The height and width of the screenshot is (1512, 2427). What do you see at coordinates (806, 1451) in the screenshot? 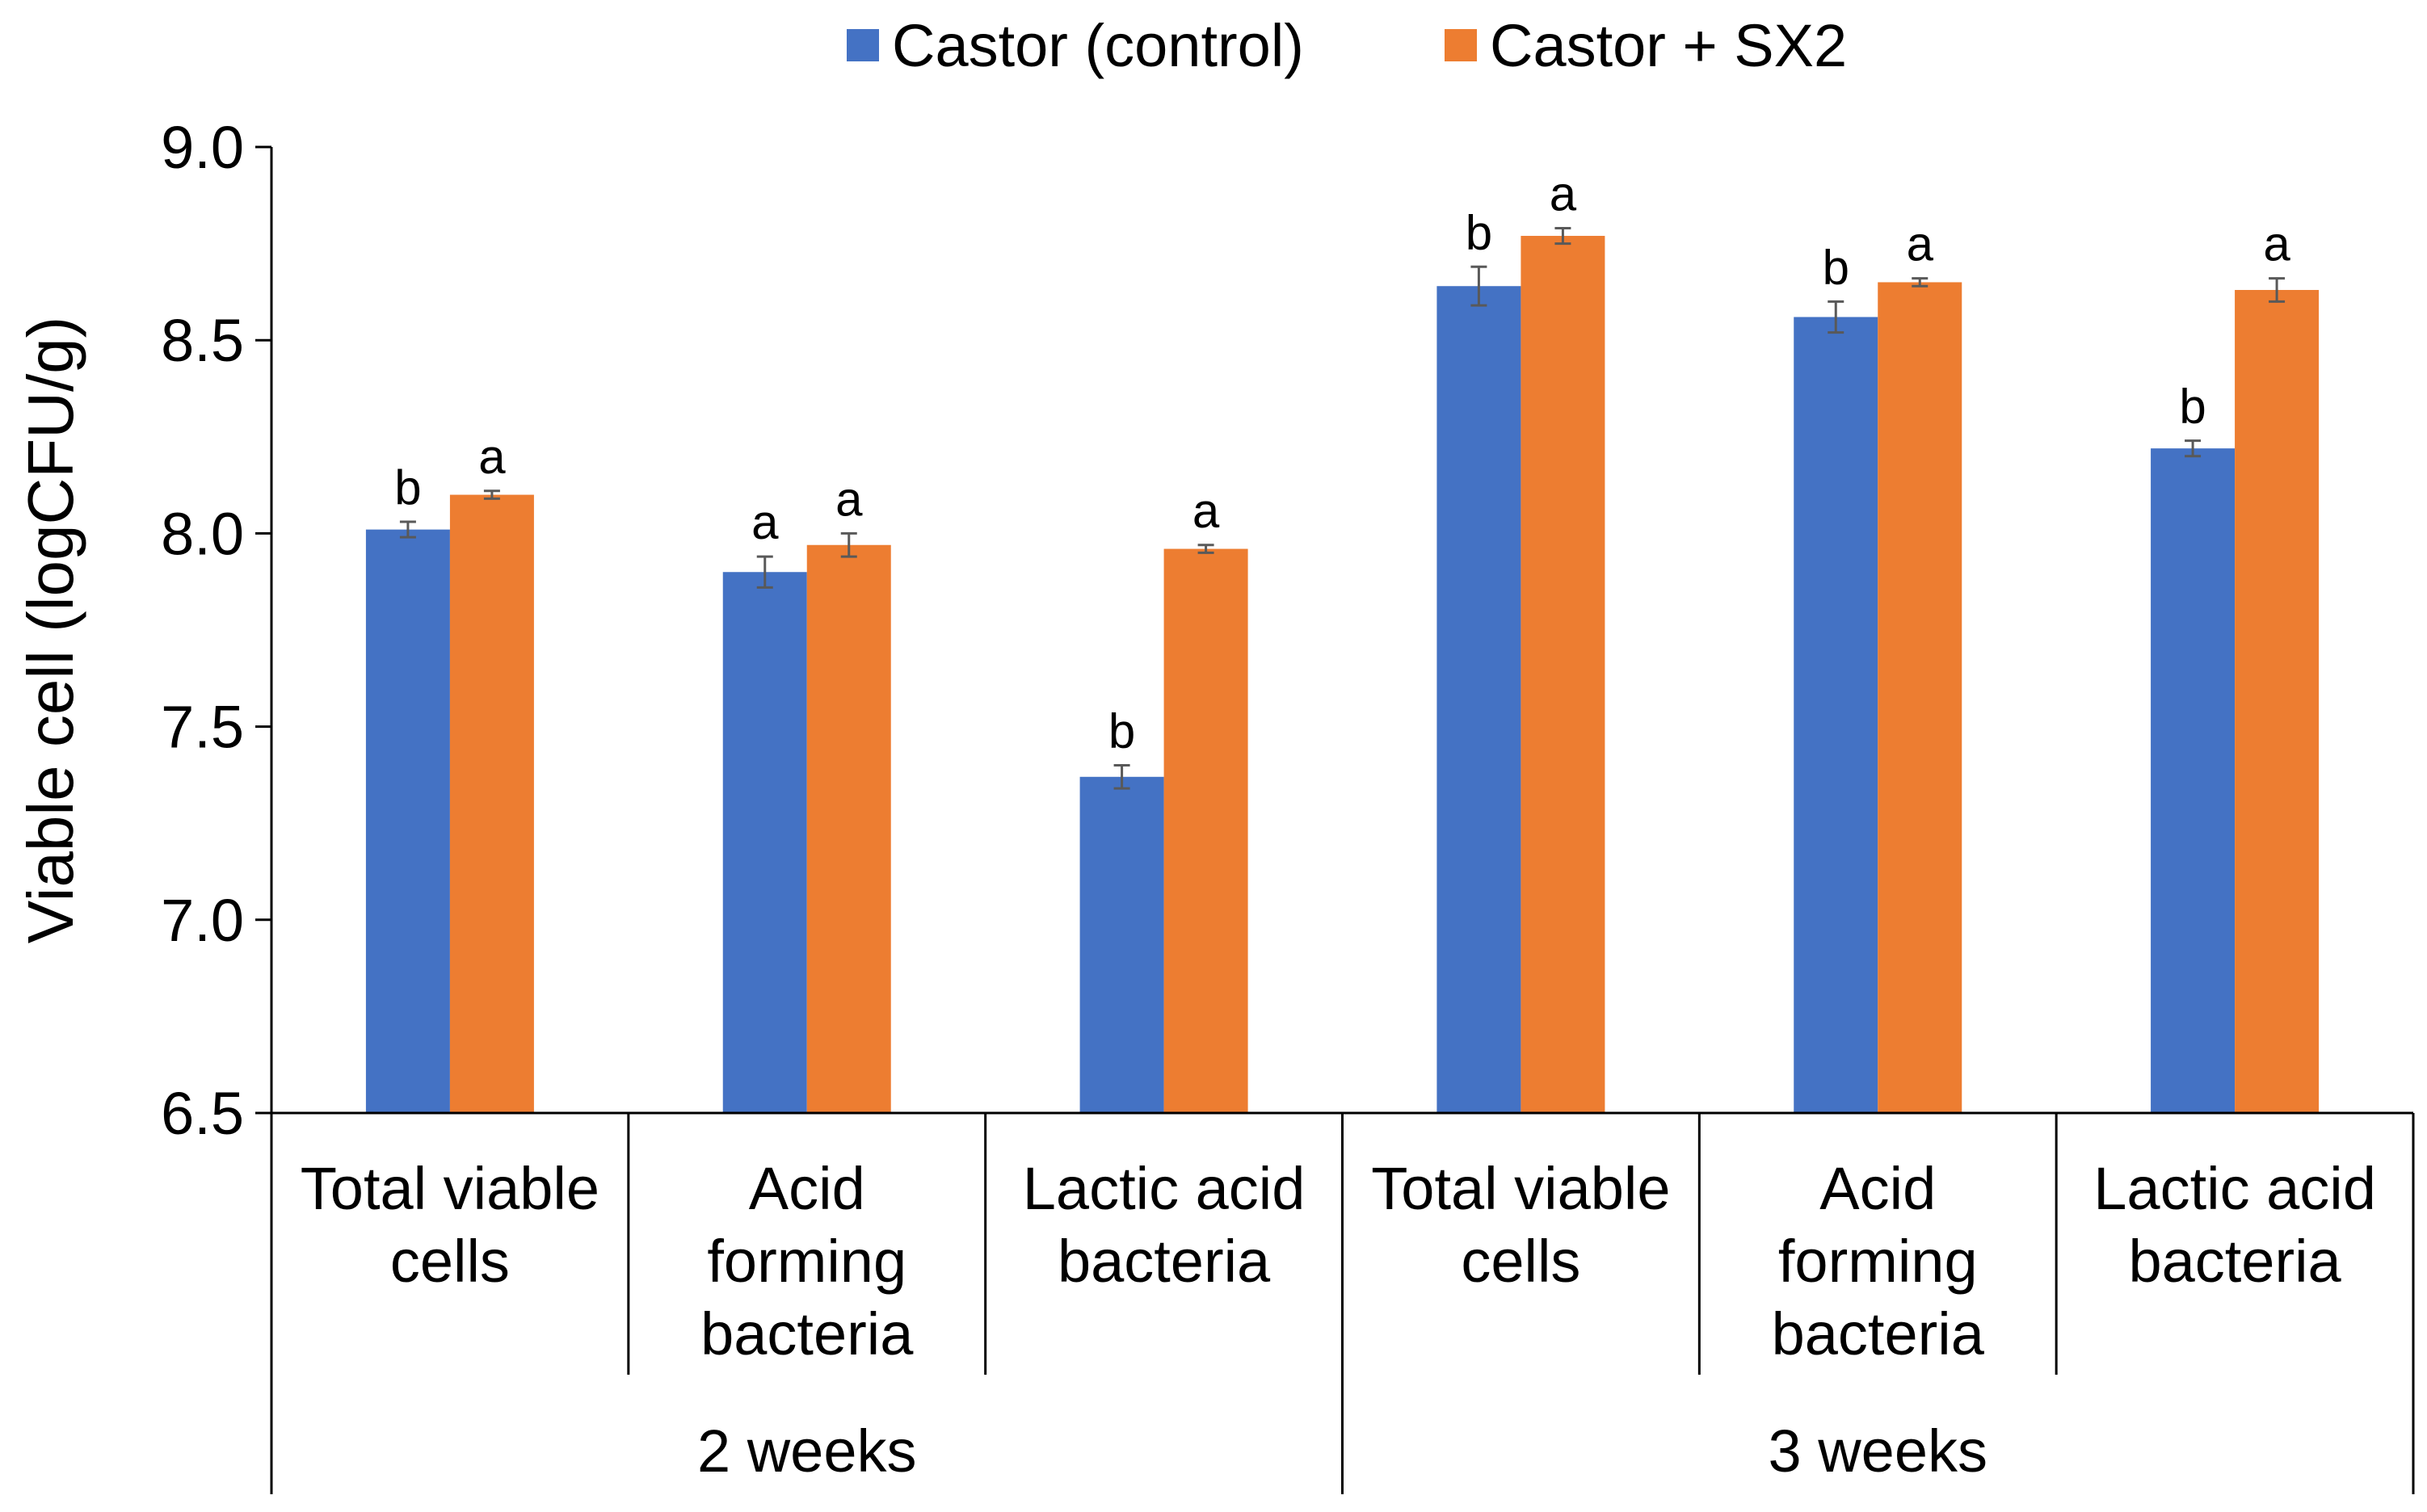
I see `group-label: 2 weeks` at bounding box center [806, 1451].